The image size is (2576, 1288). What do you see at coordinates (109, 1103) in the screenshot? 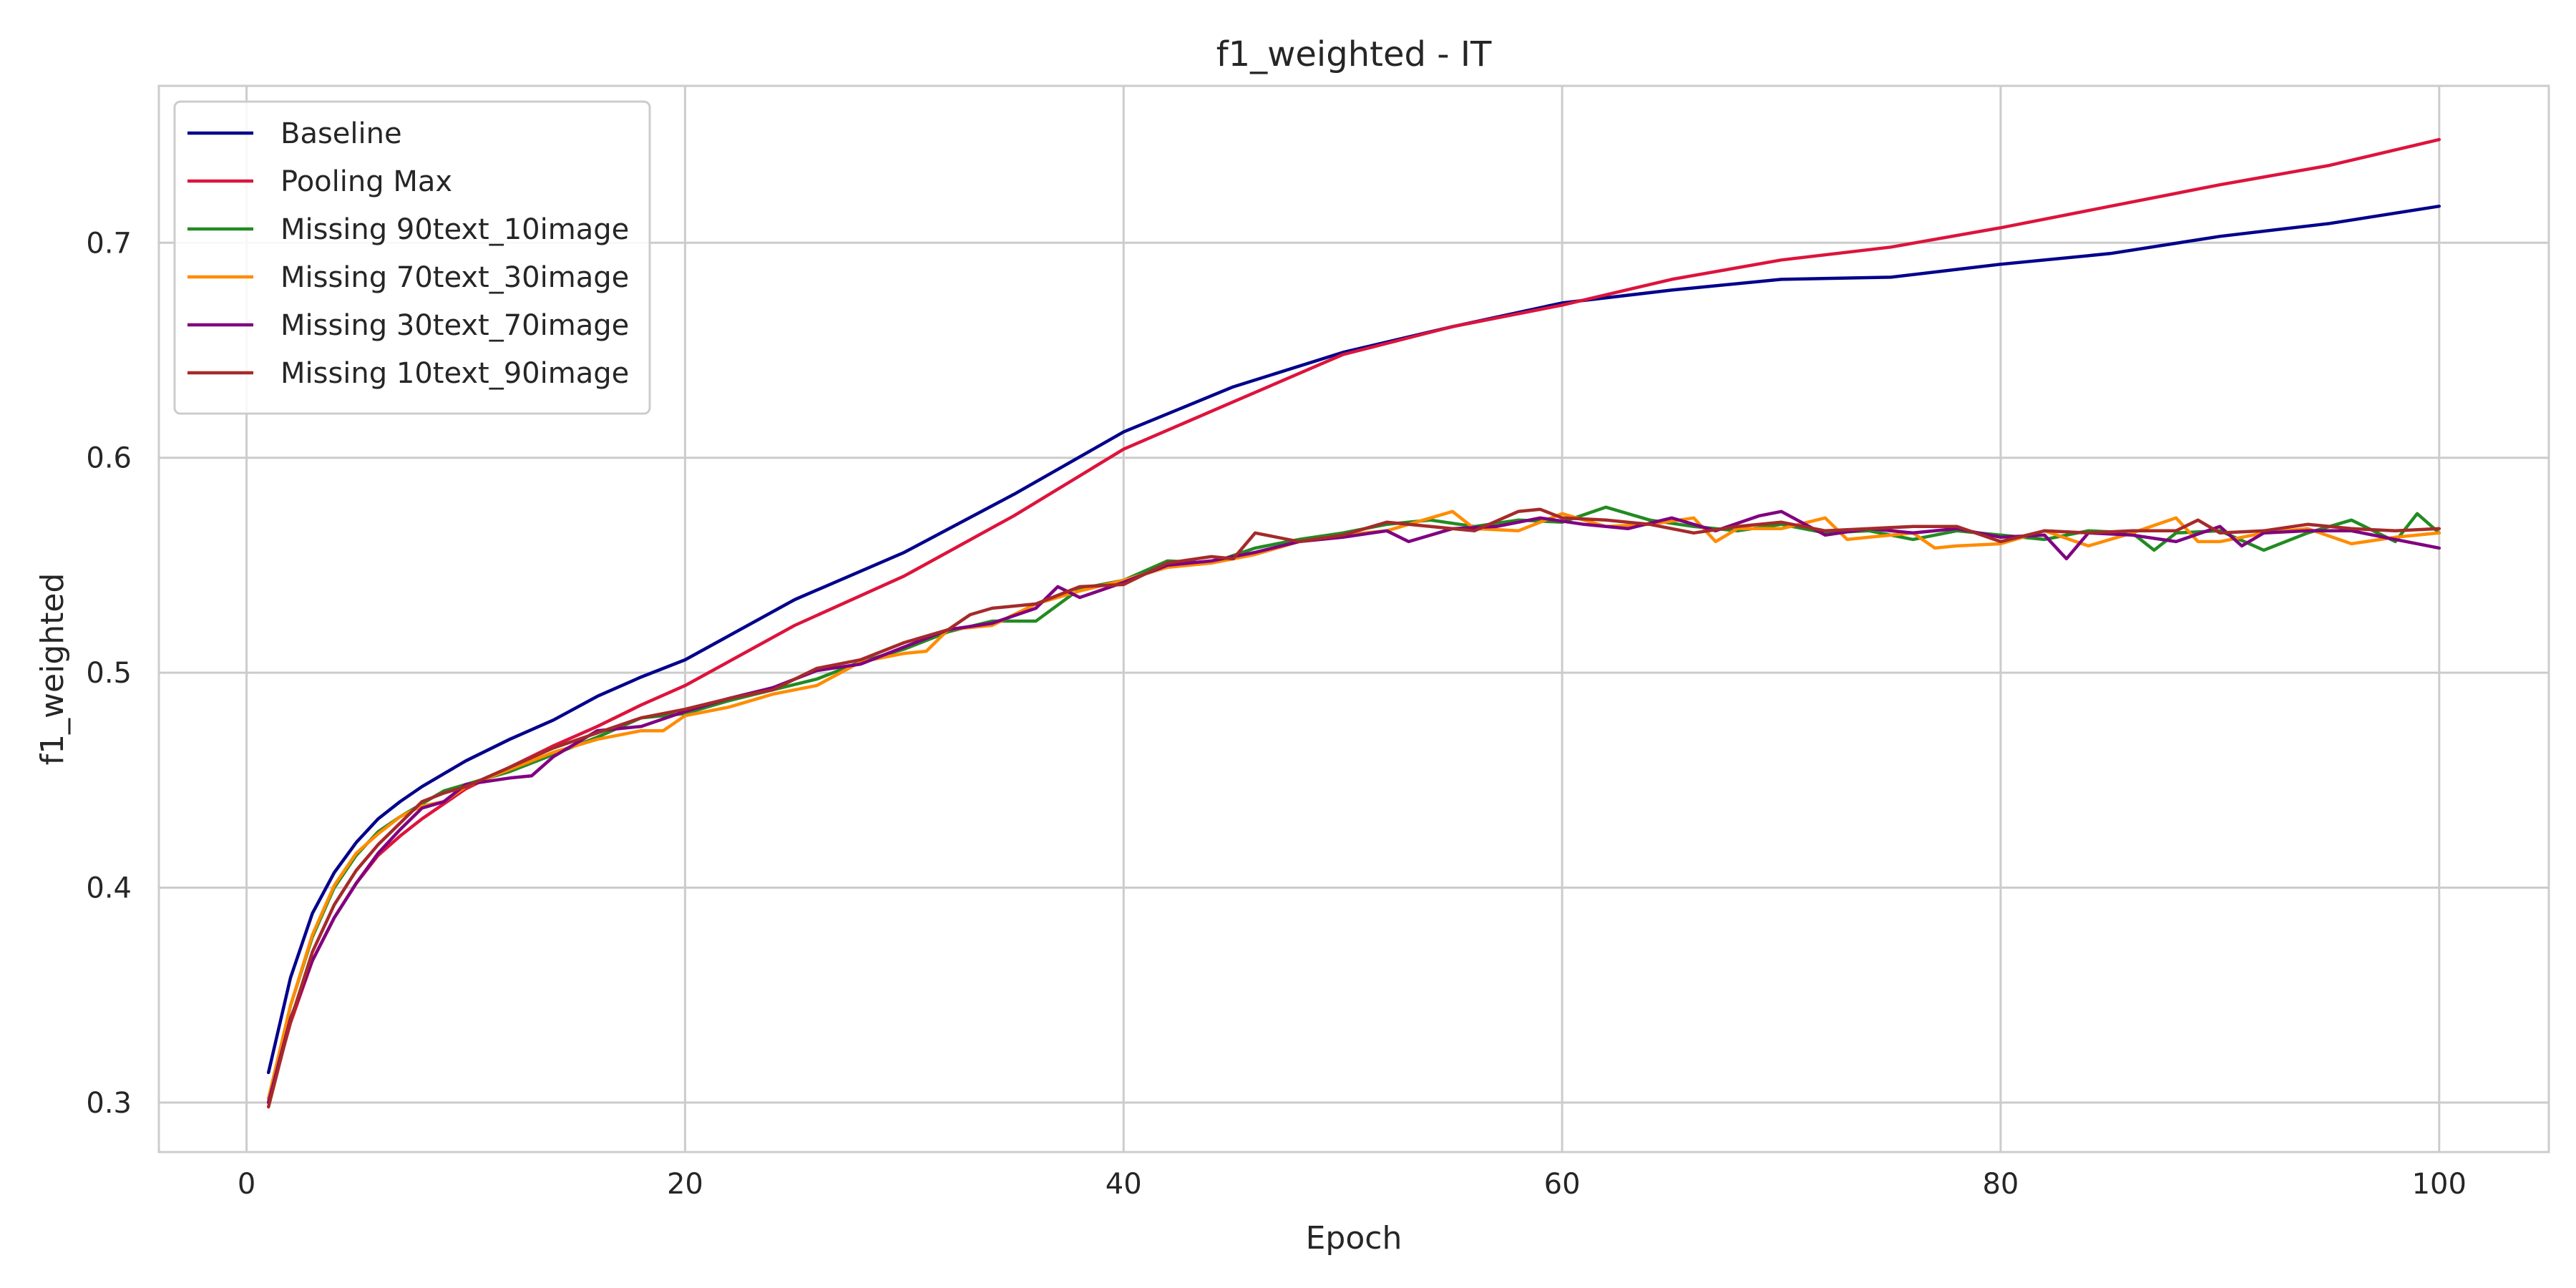
I see `y-tick-label: 0.3` at bounding box center [109, 1103].